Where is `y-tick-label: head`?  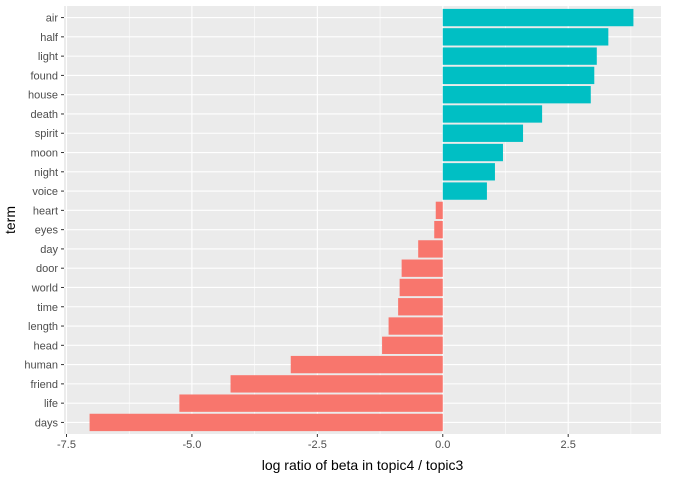 y-tick-label: head is located at coordinates (46, 346).